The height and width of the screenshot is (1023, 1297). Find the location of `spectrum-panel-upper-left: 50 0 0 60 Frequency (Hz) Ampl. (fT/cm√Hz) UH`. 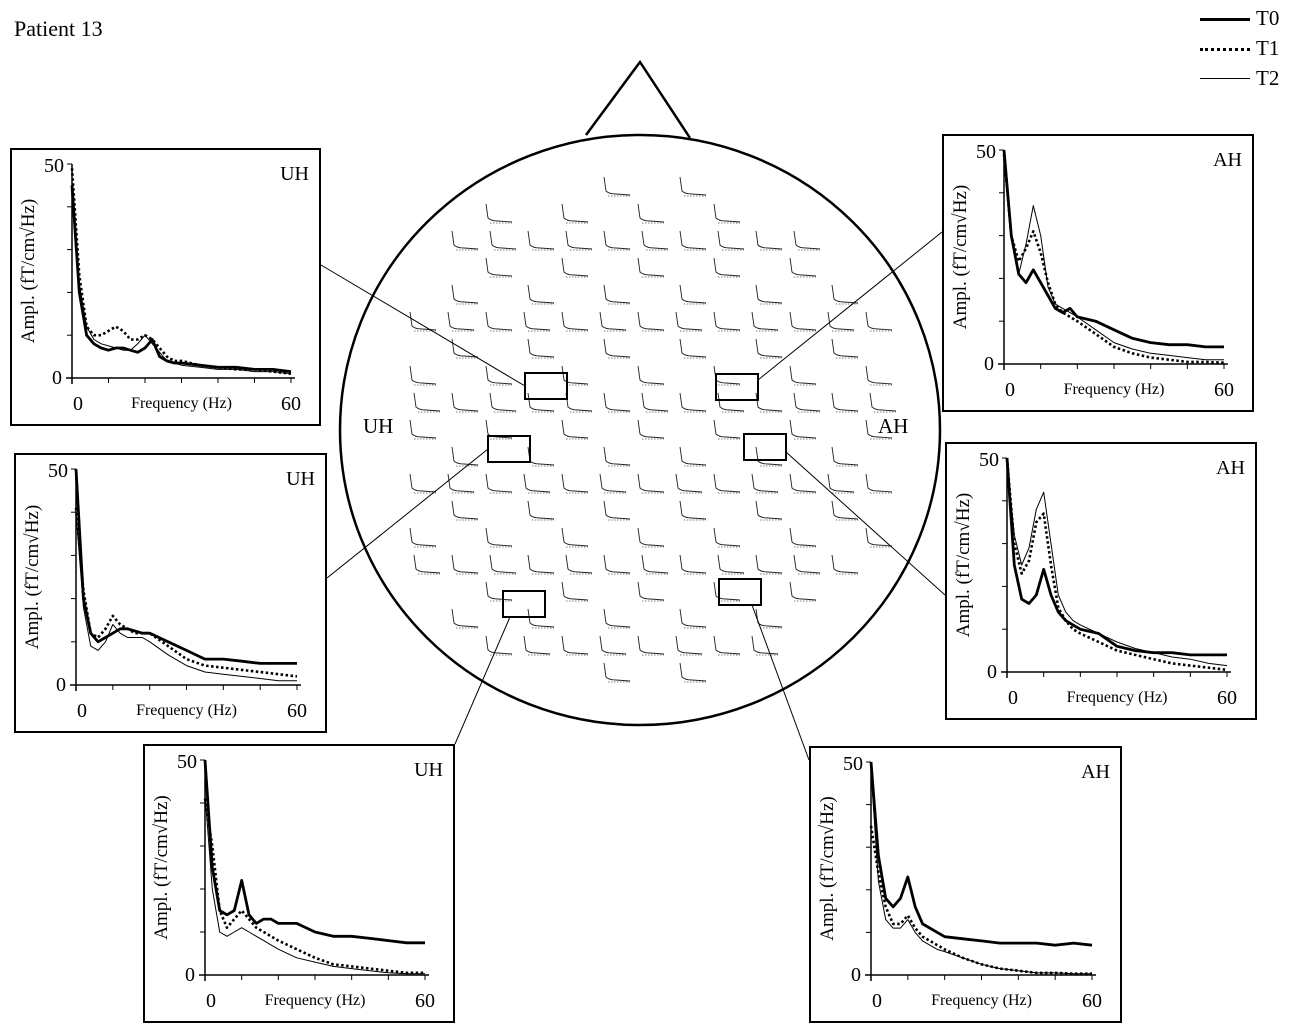

spectrum-panel-upper-left: 50 0 0 60 Frequency (Hz) Ampl. (fT/cm√Hz) UH is located at coordinates (165, 287).